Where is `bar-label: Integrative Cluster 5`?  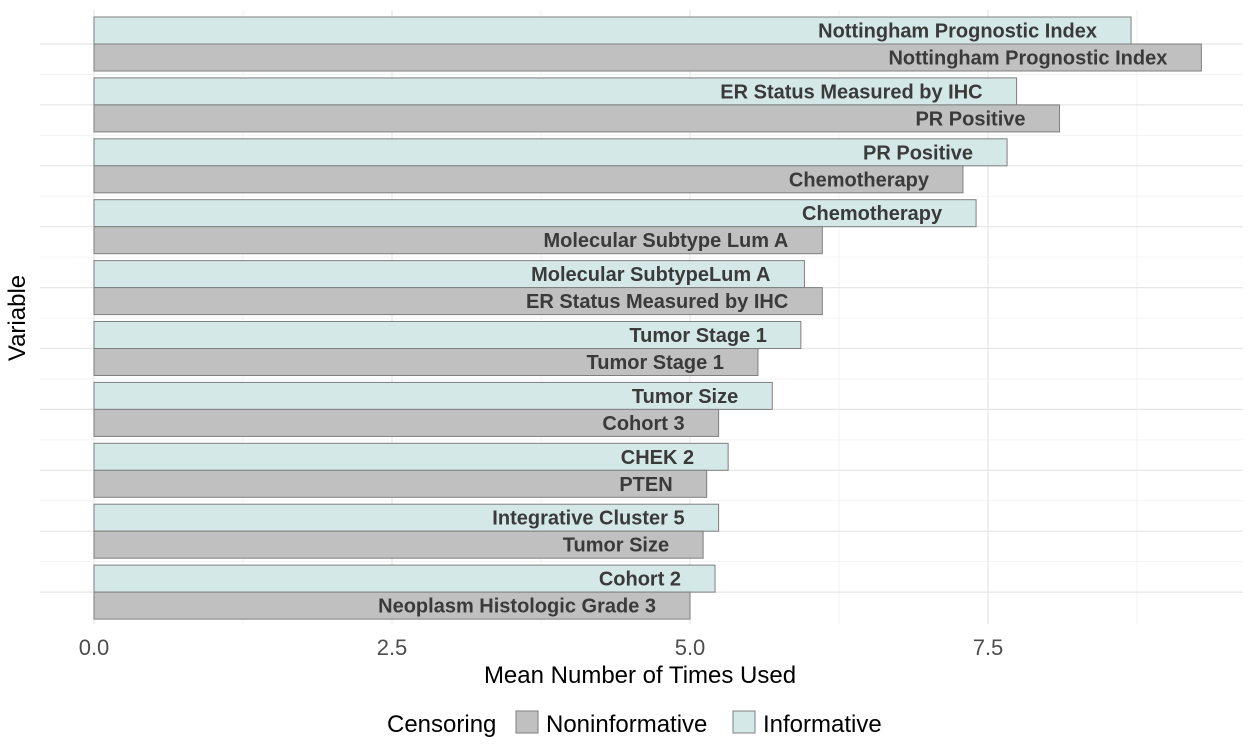 bar-label: Integrative Cluster 5 is located at coordinates (588, 519).